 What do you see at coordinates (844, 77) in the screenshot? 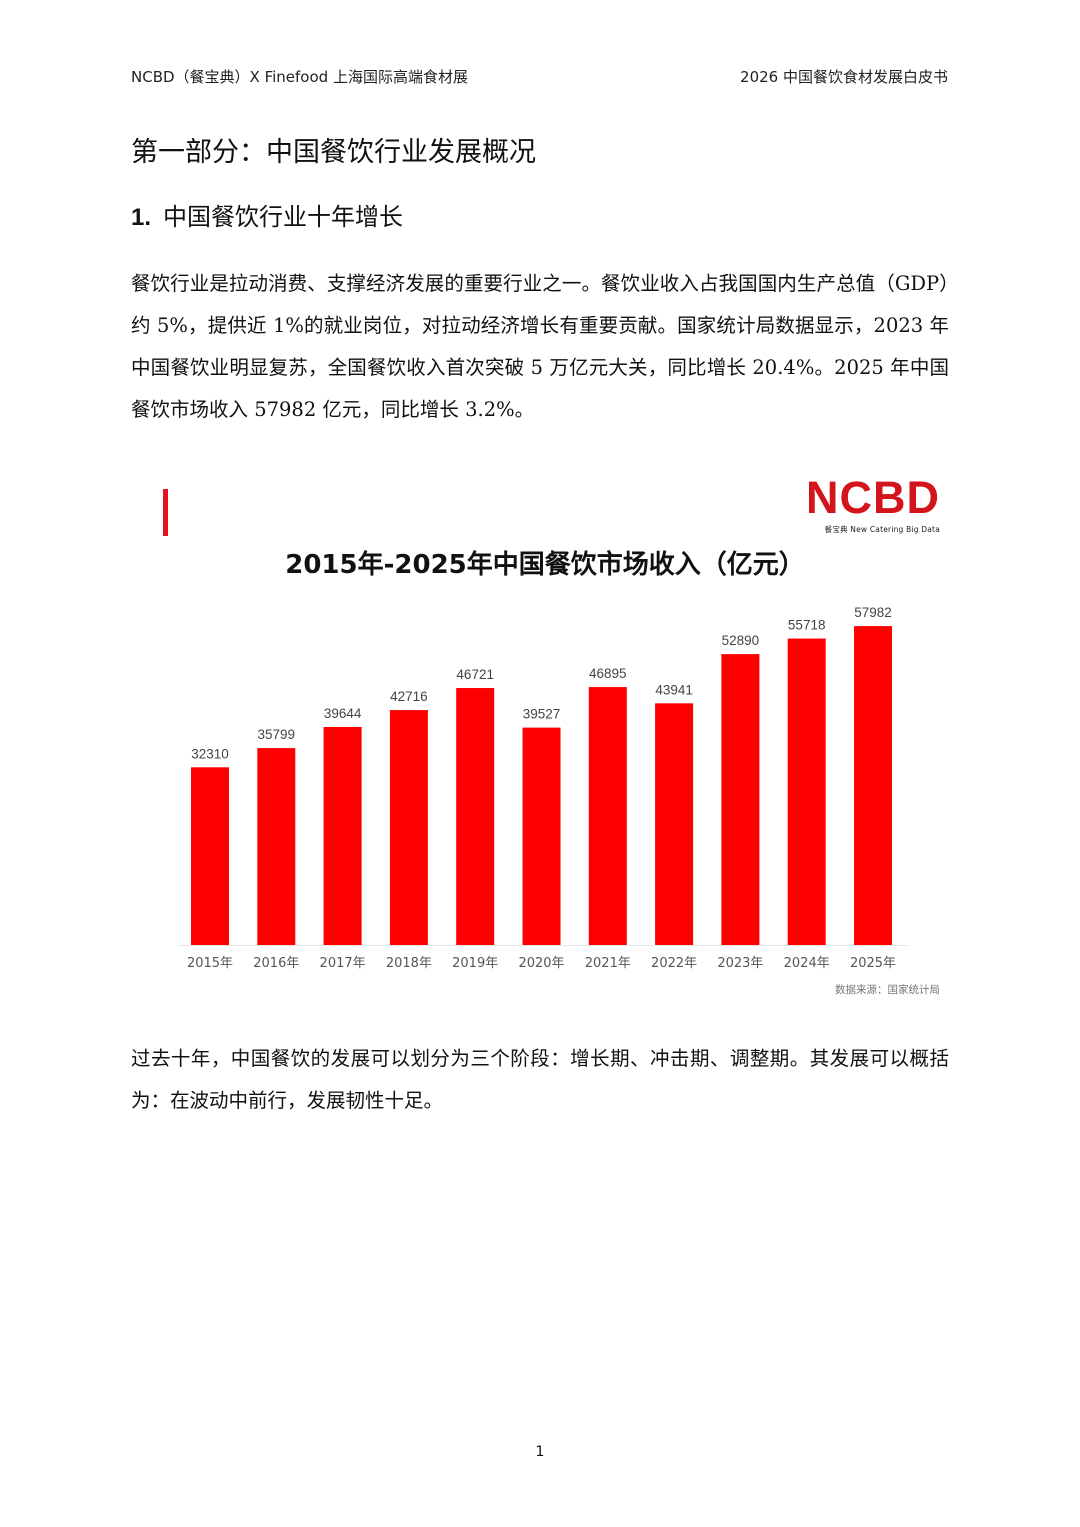
I see `header-right-text: 2026 中国餐饮食材发展白皮书` at bounding box center [844, 77].